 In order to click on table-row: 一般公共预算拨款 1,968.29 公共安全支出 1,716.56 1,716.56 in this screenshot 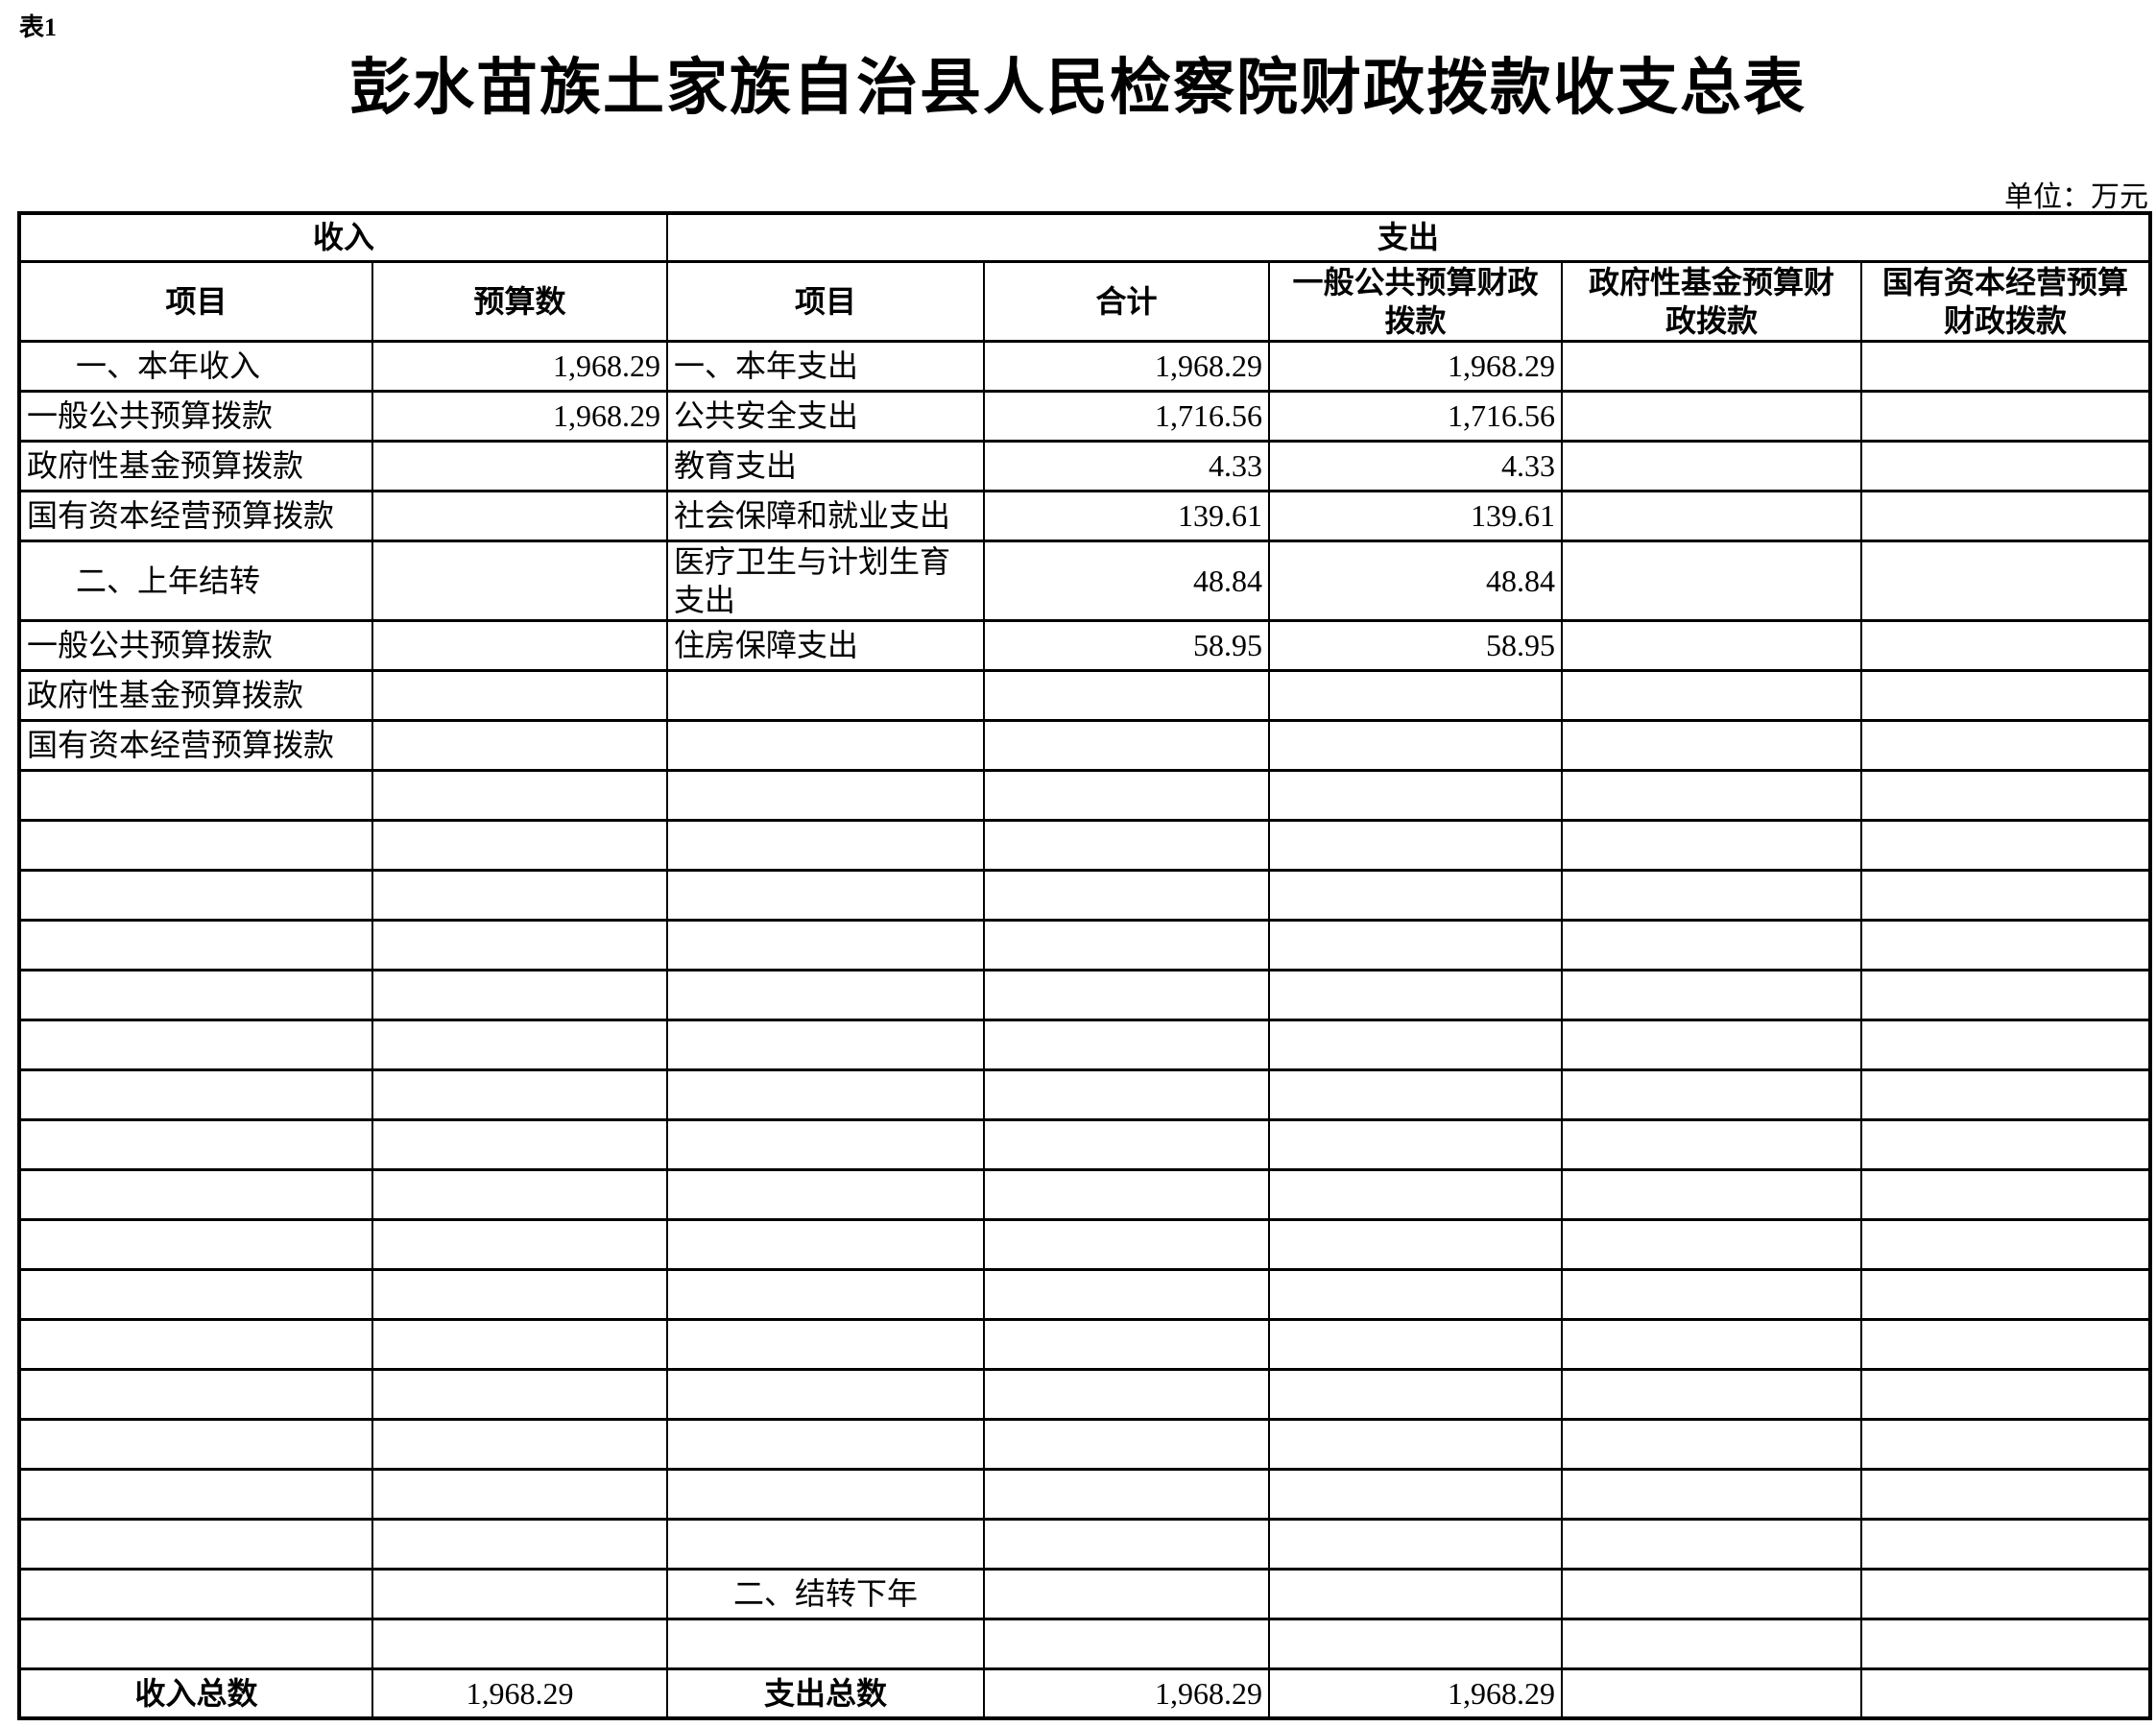, I will do `click(1085, 416)`.